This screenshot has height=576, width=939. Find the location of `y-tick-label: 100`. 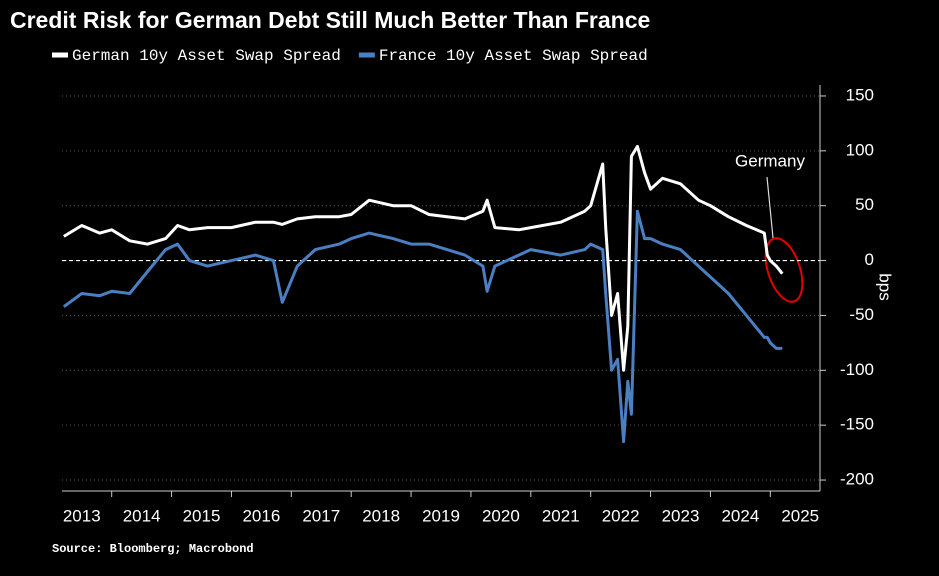

y-tick-label: 100 is located at coordinates (860, 149).